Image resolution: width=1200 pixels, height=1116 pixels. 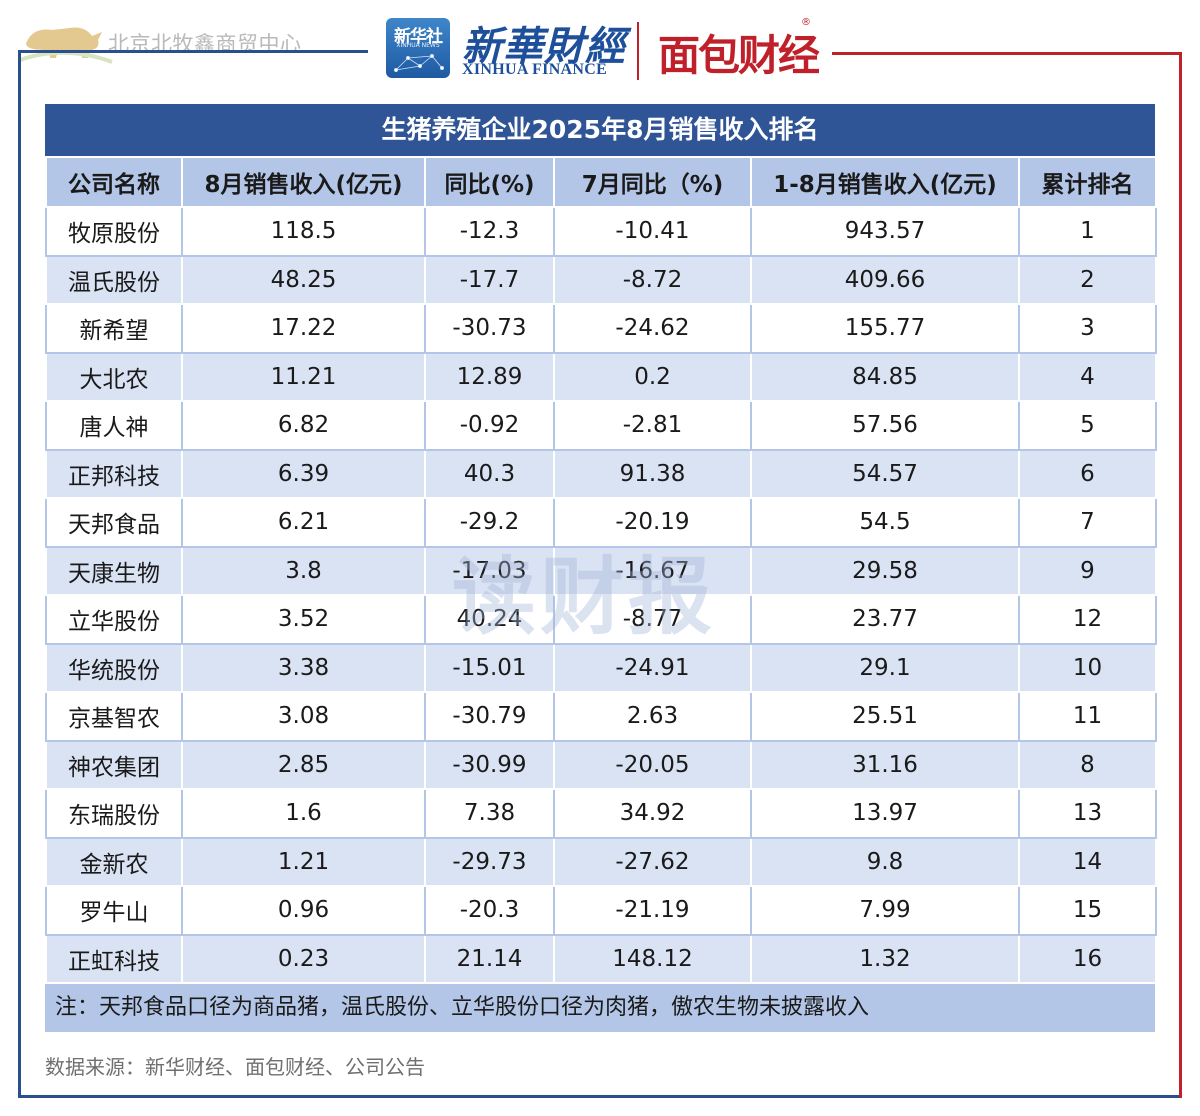 I want to click on cell-jul-yoy: -21.19, so click(x=652, y=910).